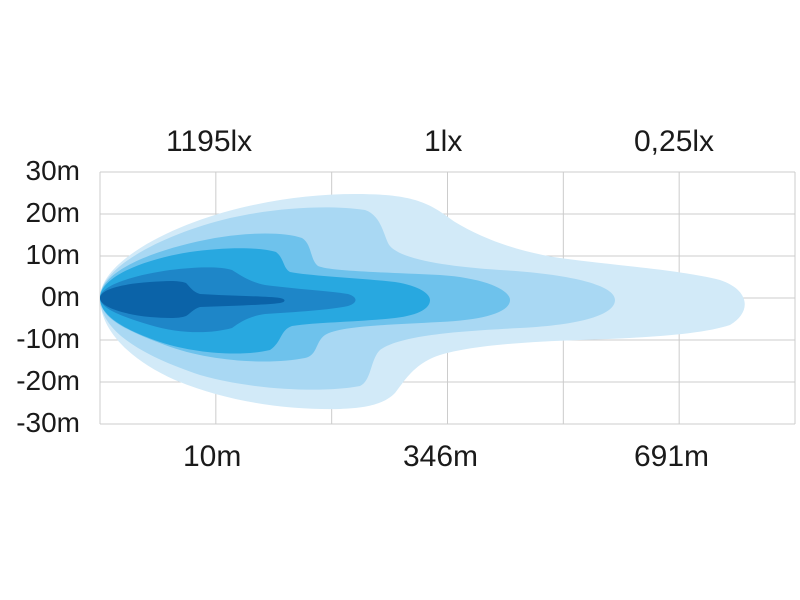 This screenshot has width=800, height=600. What do you see at coordinates (209, 141) in the screenshot?
I see `illuminance-label-1: 1195lx` at bounding box center [209, 141].